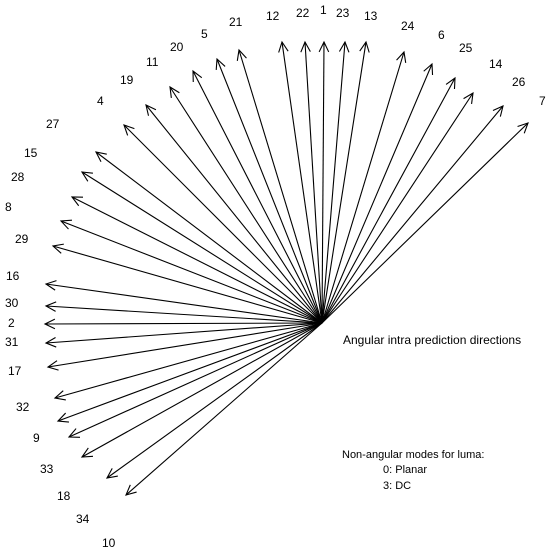 The height and width of the screenshot is (557, 553). Describe the element at coordinates (204, 34) in the screenshot. I see `mode-label-5: 5` at that location.